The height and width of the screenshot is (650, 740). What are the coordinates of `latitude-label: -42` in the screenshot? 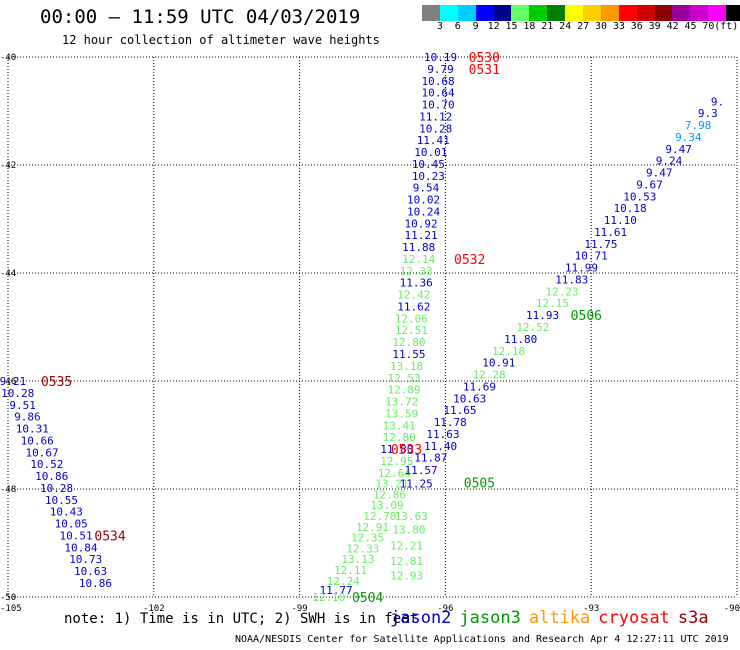 It's located at (8, 166).